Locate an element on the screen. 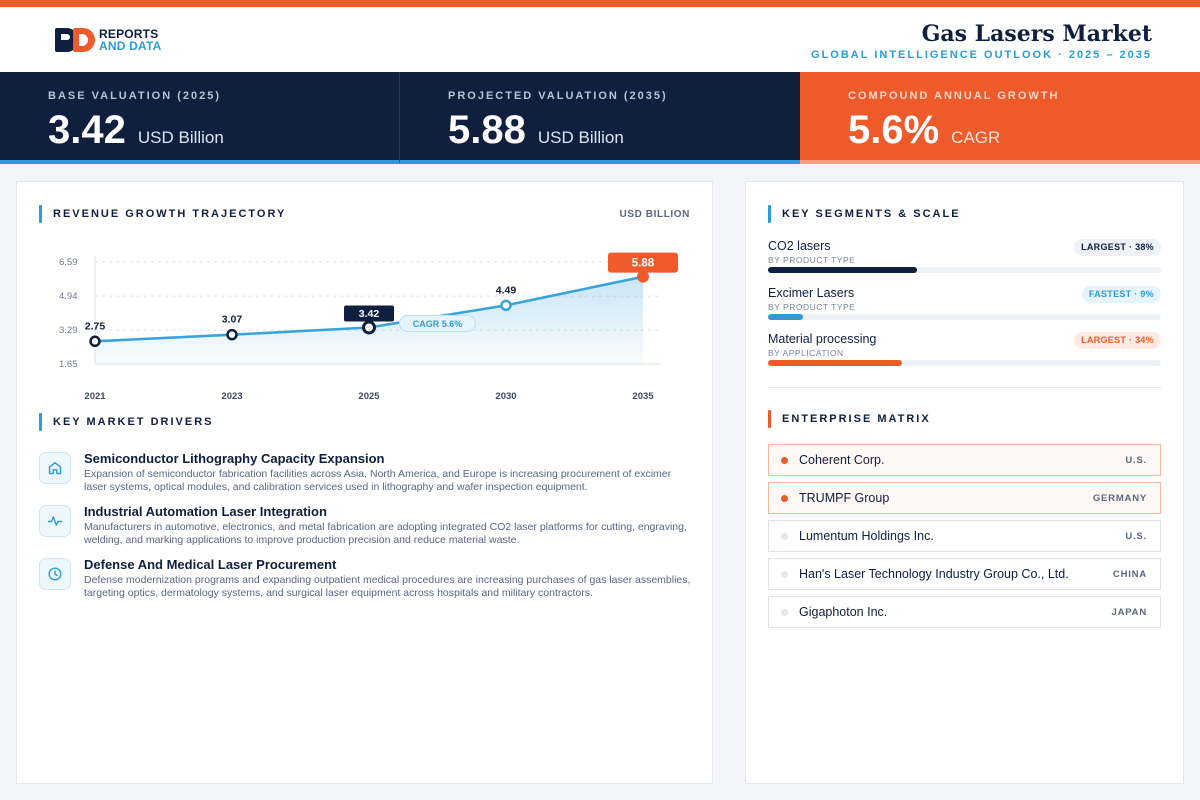  kpi-value: 5.6% is located at coordinates (894, 130).